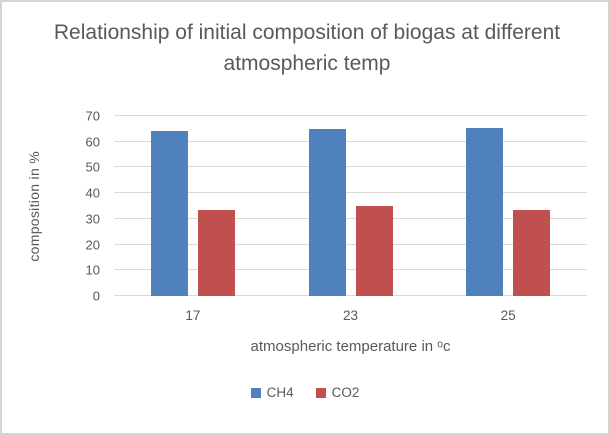 The width and height of the screenshot is (610, 435). Describe the element at coordinates (92, 245) in the screenshot. I see `y-tick-label-20: 20` at that location.